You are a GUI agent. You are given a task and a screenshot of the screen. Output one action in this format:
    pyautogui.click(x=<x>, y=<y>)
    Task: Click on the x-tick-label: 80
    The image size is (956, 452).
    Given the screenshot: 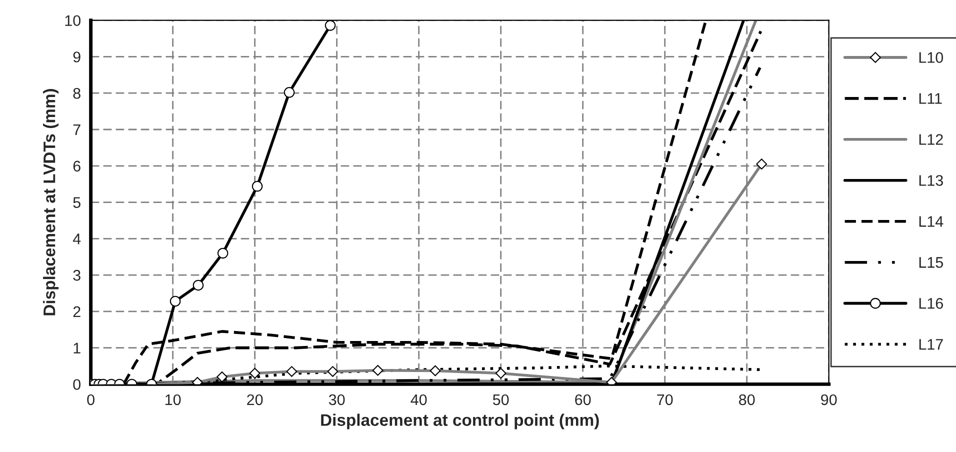 What is the action you would take?
    pyautogui.click(x=747, y=400)
    